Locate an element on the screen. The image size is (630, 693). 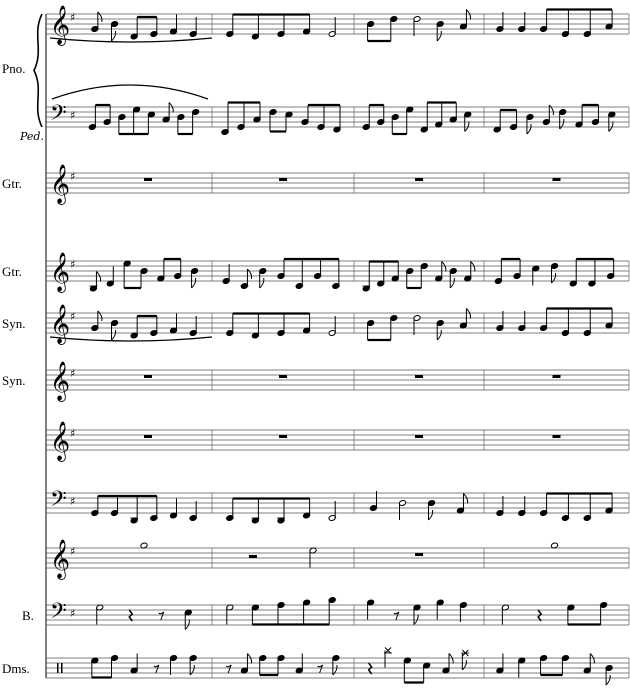
pedal-mark: Ped. is located at coordinates (32, 136).